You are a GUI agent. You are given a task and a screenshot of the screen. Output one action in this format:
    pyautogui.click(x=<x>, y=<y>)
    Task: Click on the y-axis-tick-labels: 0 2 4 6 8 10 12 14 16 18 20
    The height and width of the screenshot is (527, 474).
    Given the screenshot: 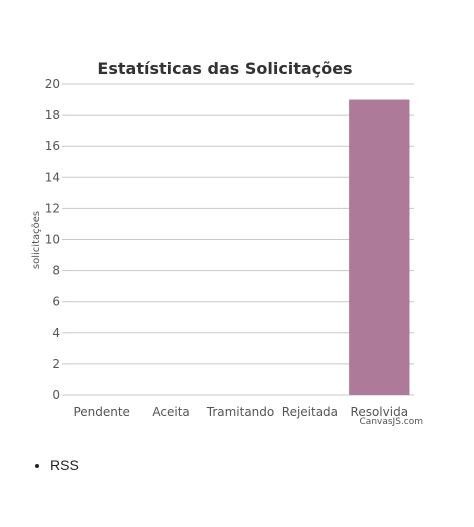 What is the action you would take?
    pyautogui.click(x=52, y=239)
    